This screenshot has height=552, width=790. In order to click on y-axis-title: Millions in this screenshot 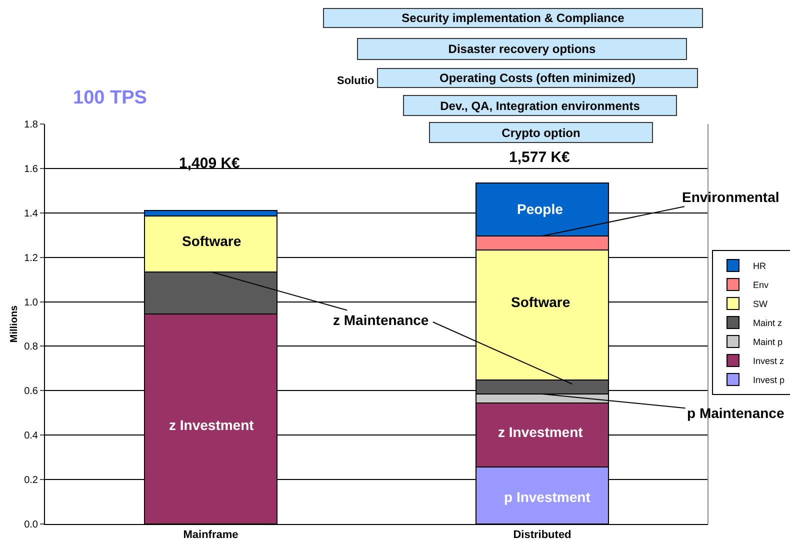, I will do `click(14, 323)`.